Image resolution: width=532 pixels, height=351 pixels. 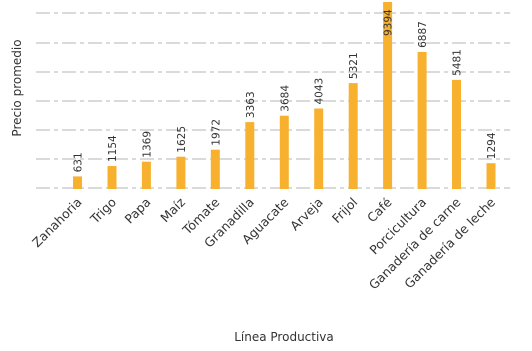 What do you see at coordinates (251, 104) in the screenshot?
I see `data-label: 3363` at bounding box center [251, 104].